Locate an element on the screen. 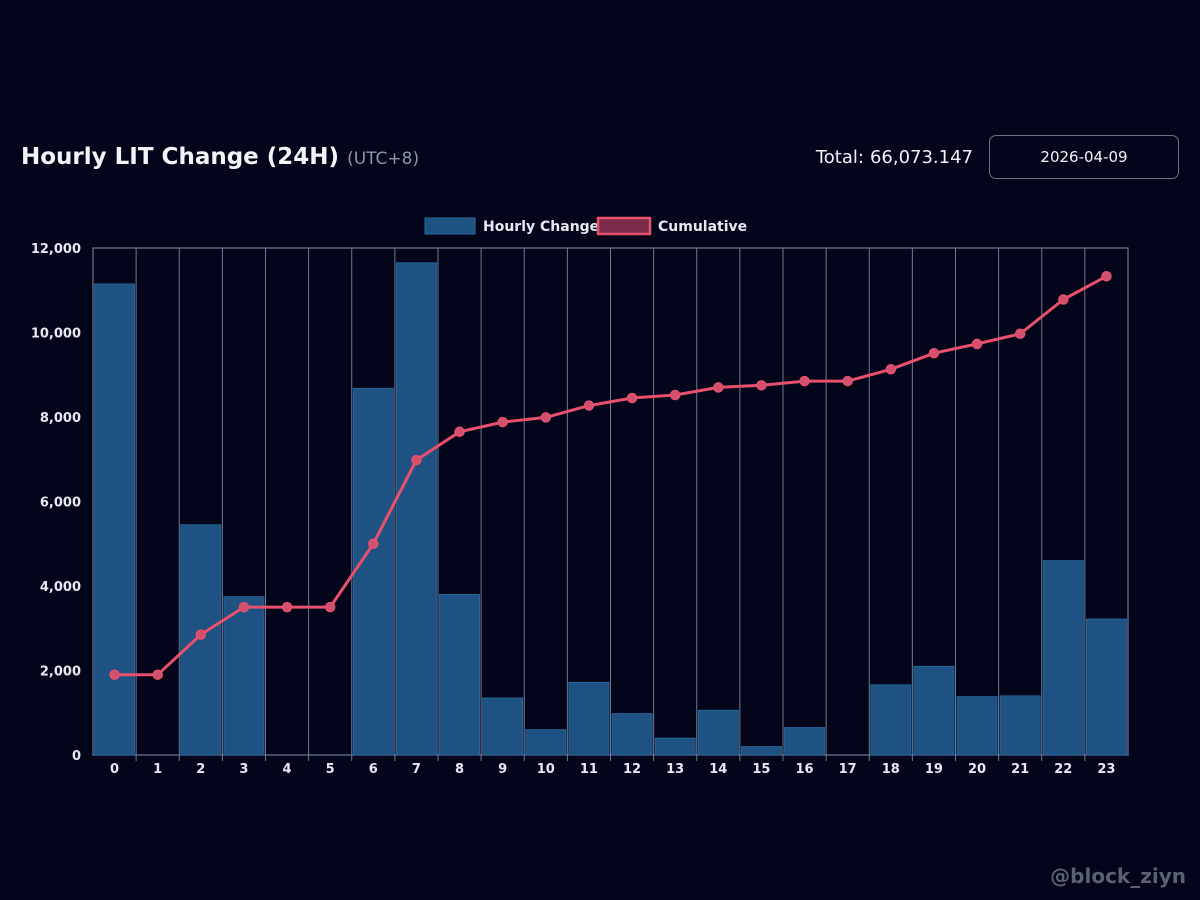 This screenshot has width=1200, height=900. page-title: Hourly LIT Change (24H) is located at coordinates (180, 157).